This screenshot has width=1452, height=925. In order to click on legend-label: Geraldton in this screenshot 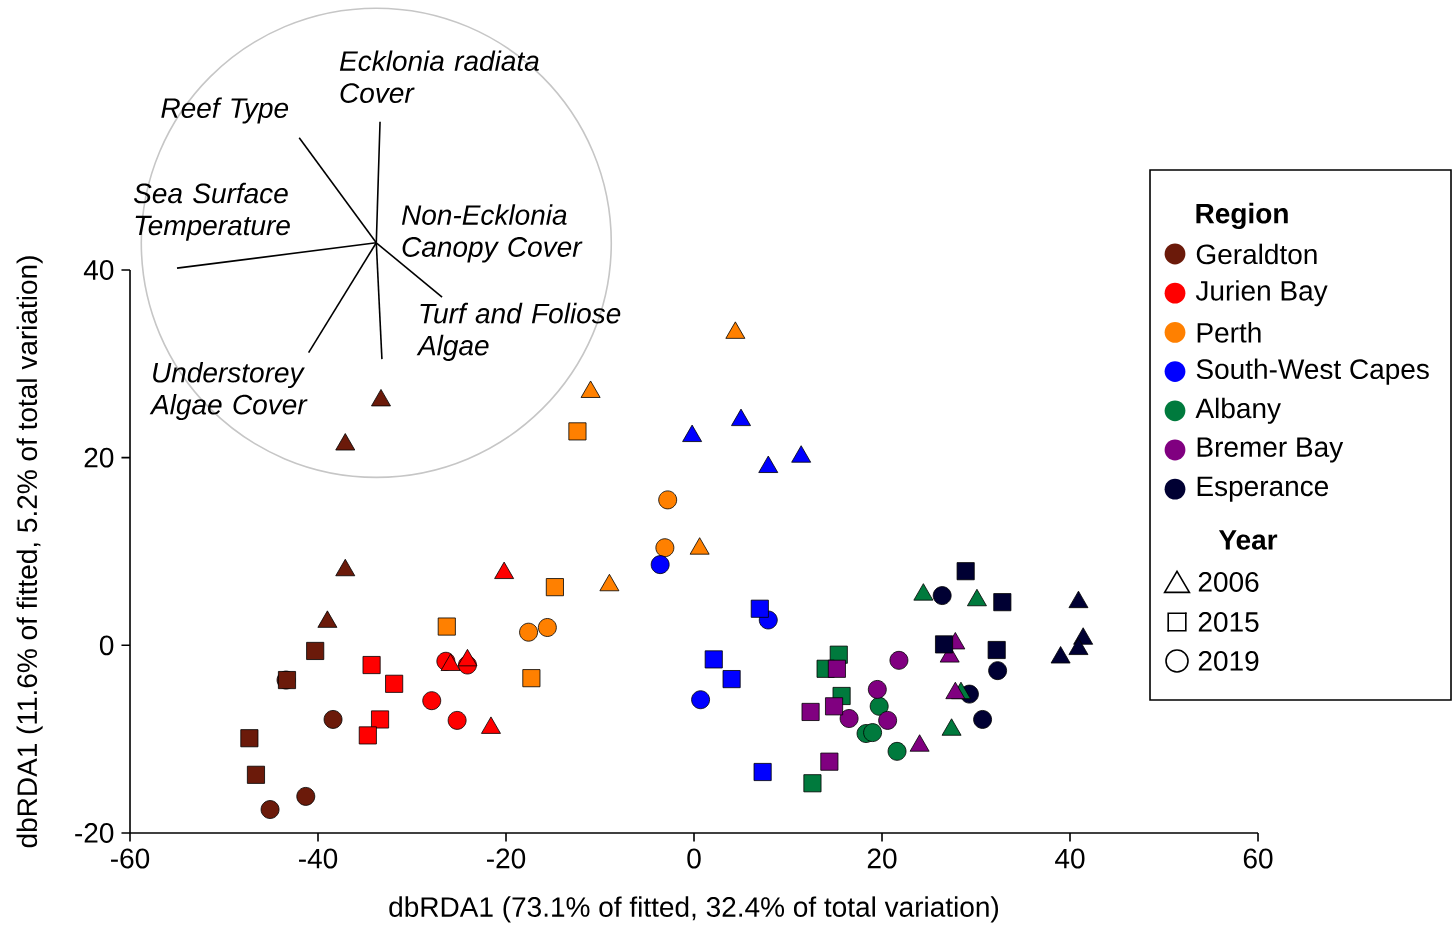, I will do `click(1256, 254)`.